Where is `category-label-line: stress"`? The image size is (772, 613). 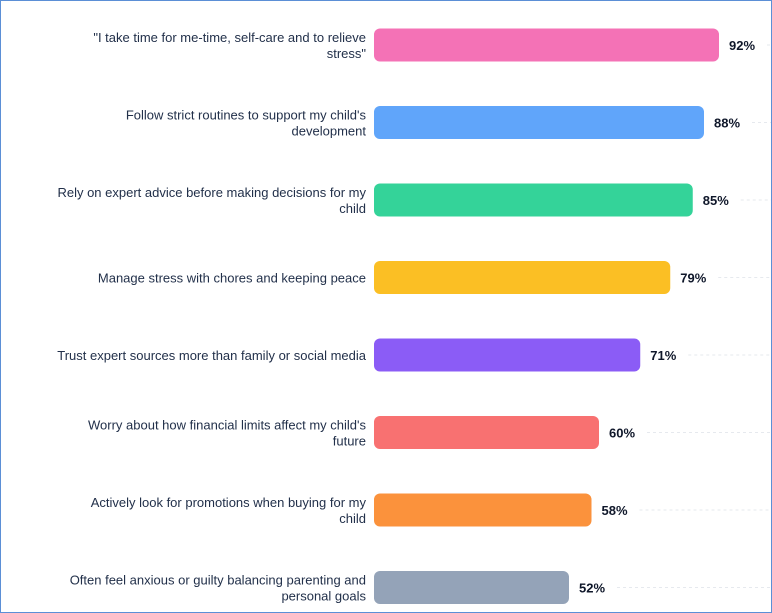 category-label-line: stress" is located at coordinates (347, 53).